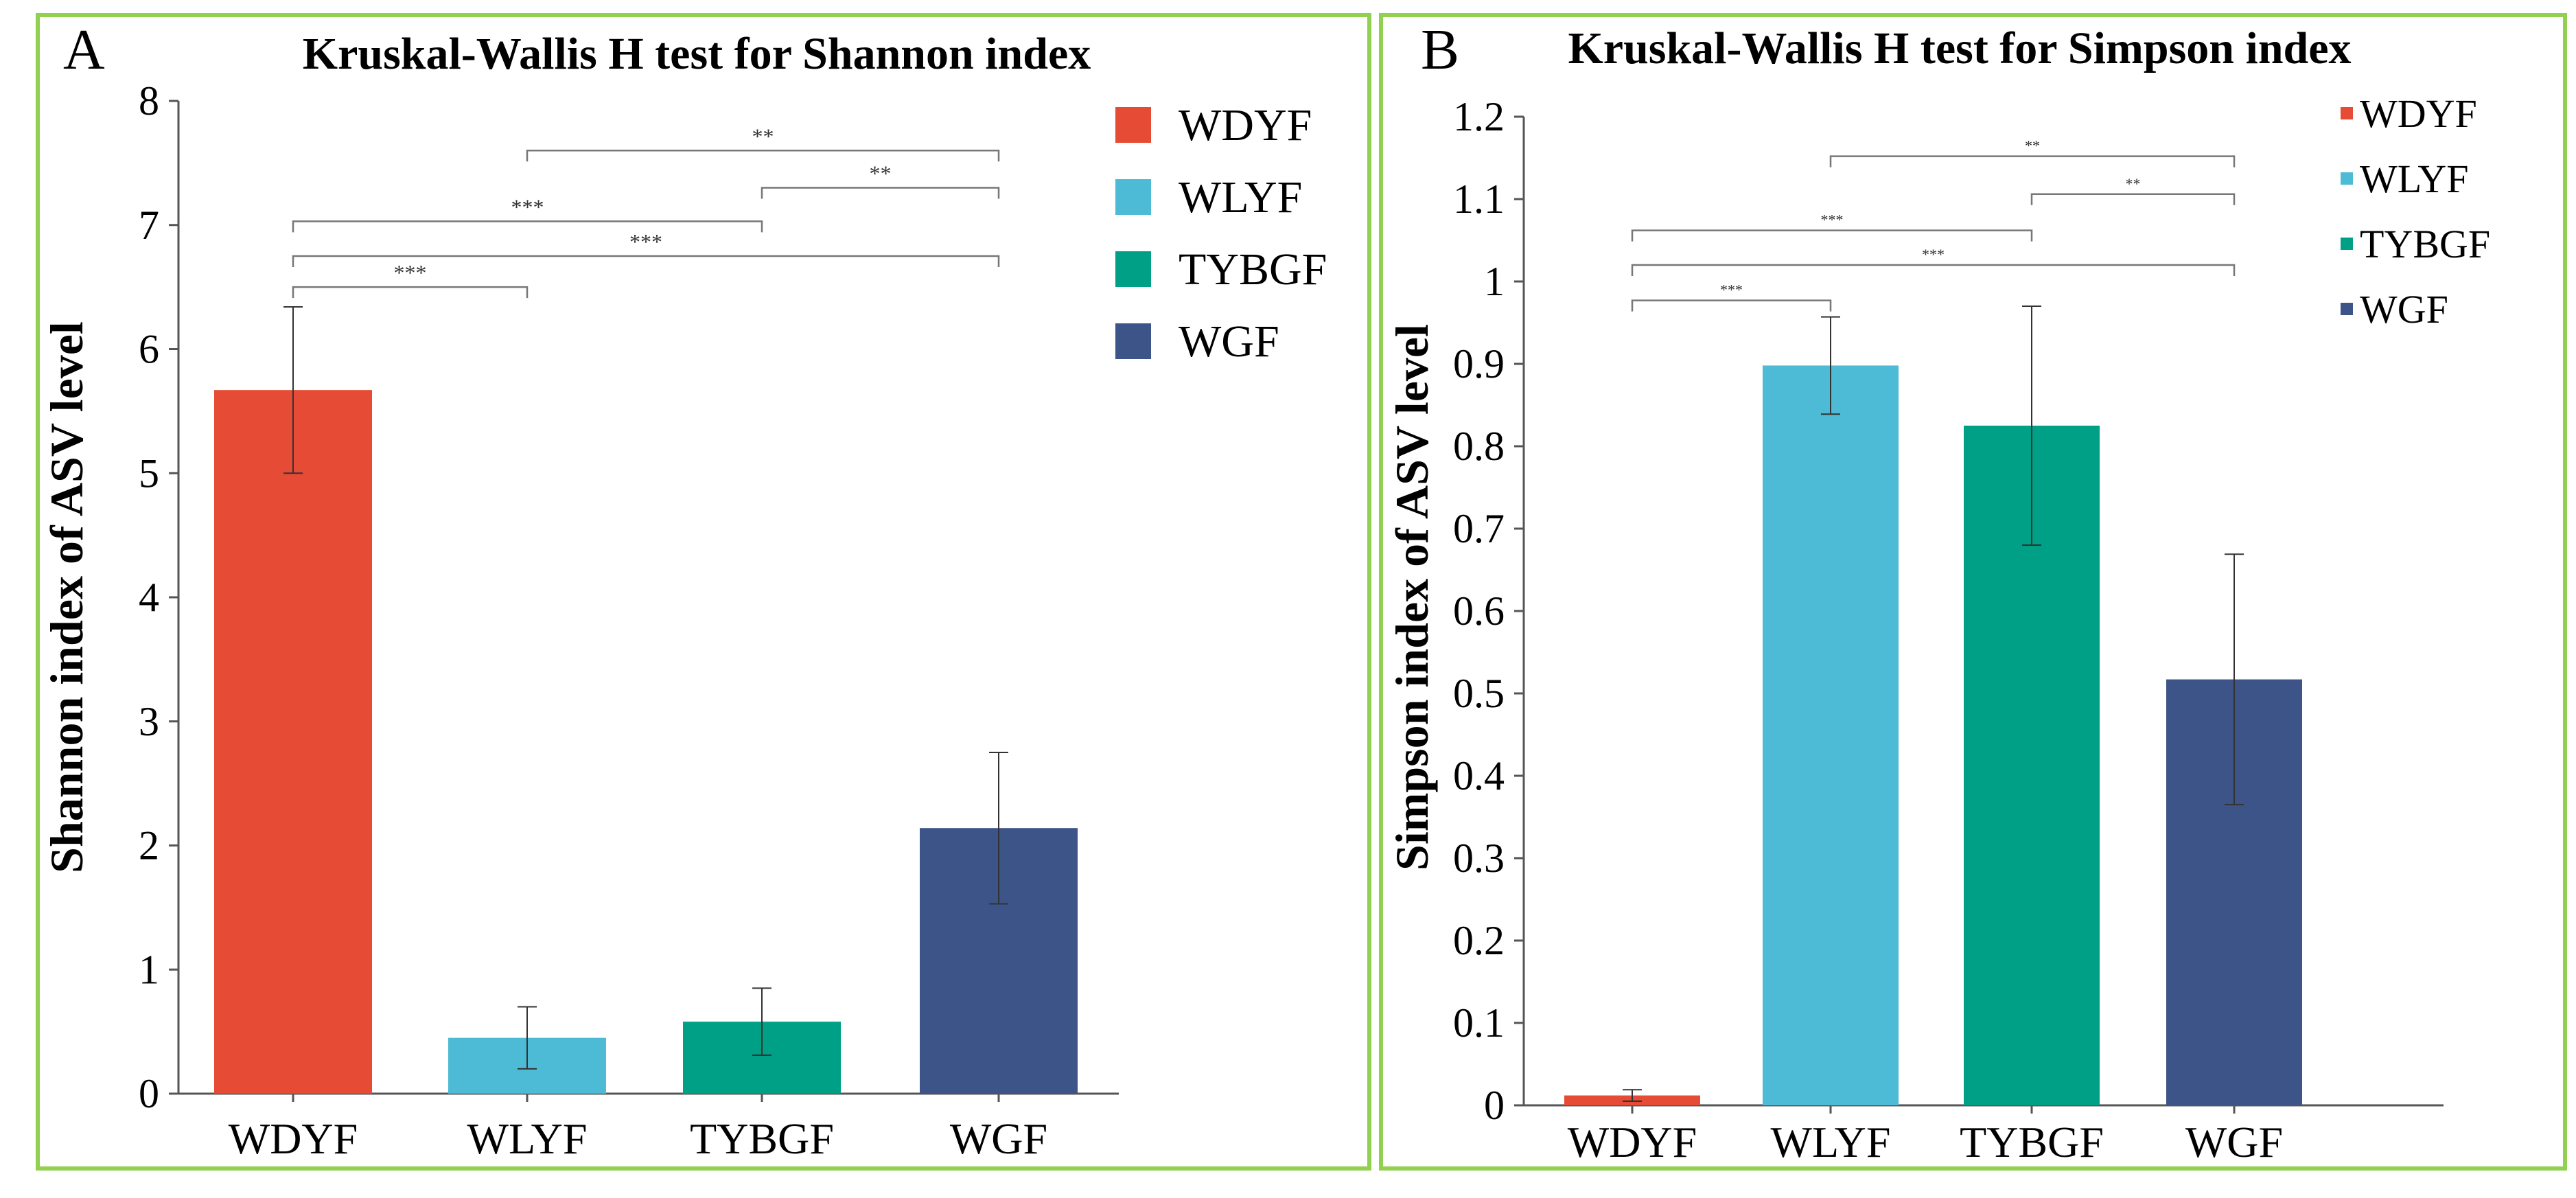 The image size is (2576, 1198). Describe the element at coordinates (149, 845) in the screenshot. I see `y-tick-label: 2` at that location.